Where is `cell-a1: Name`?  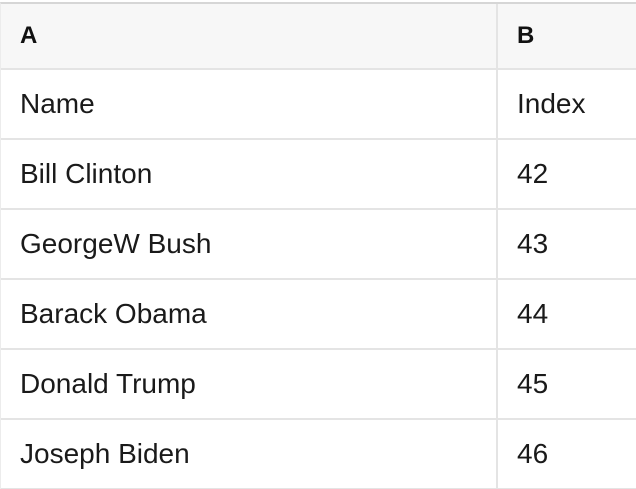
cell-a1: Name is located at coordinates (249, 104).